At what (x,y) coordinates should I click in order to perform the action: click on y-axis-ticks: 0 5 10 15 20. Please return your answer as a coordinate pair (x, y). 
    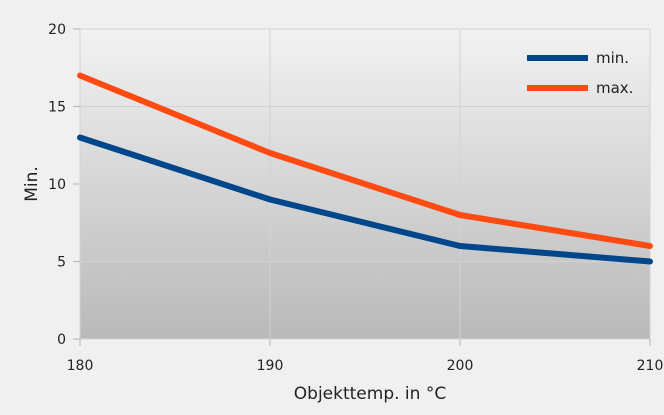
    Looking at the image, I should click on (64, 185).